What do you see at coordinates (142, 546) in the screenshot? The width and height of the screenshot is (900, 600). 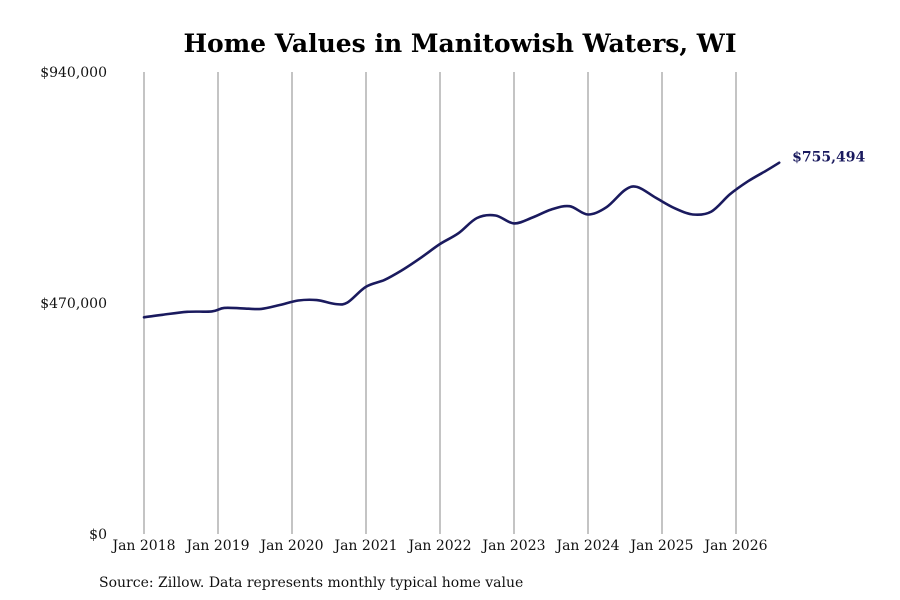 I see `x-tick-label: Jan 2018` at bounding box center [142, 546].